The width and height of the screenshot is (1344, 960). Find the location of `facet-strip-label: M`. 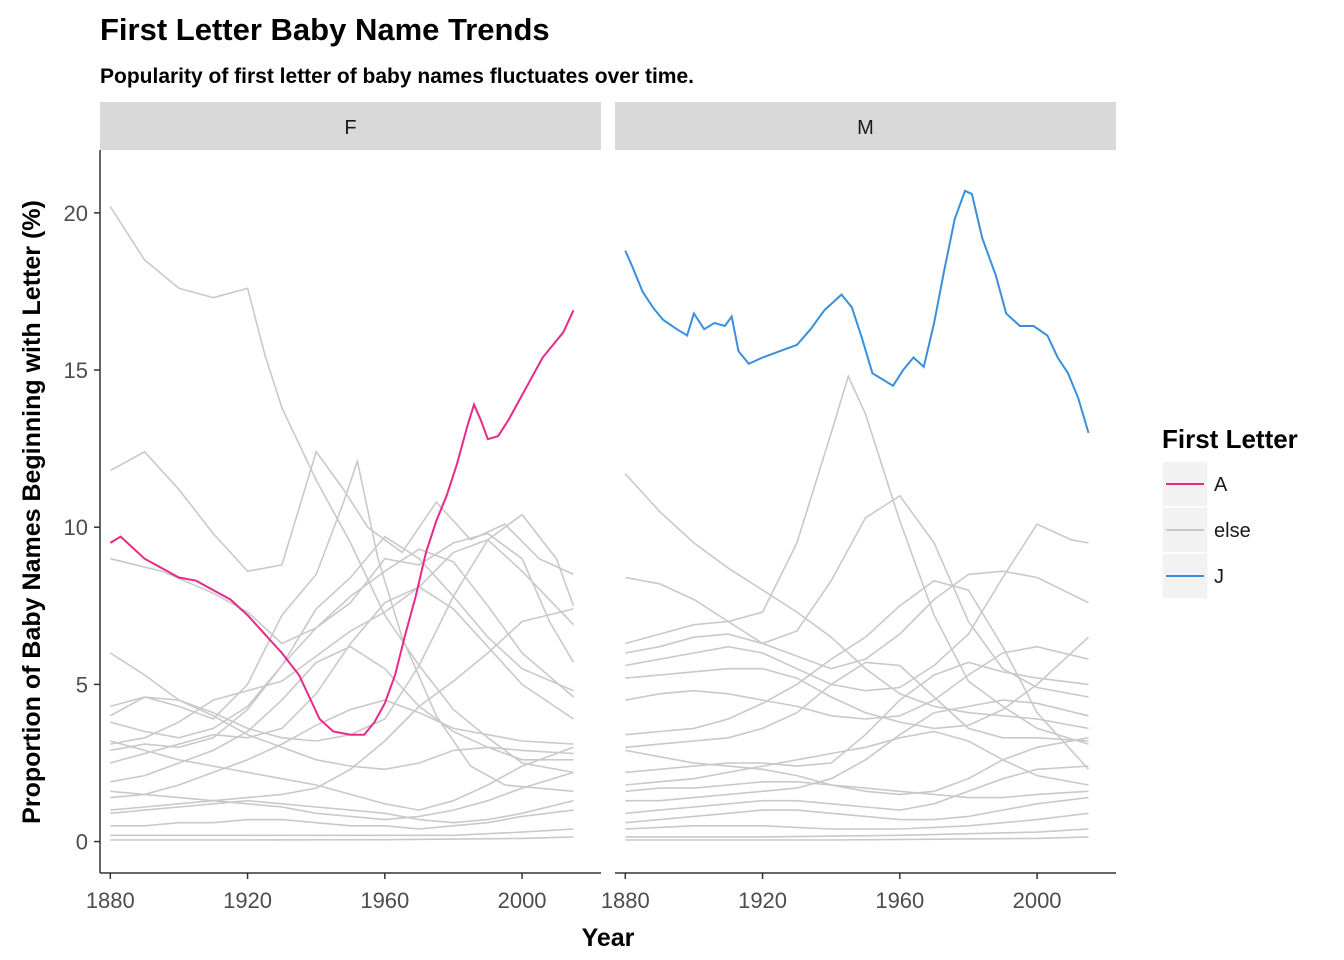

facet-strip-label: M is located at coordinates (865, 128).